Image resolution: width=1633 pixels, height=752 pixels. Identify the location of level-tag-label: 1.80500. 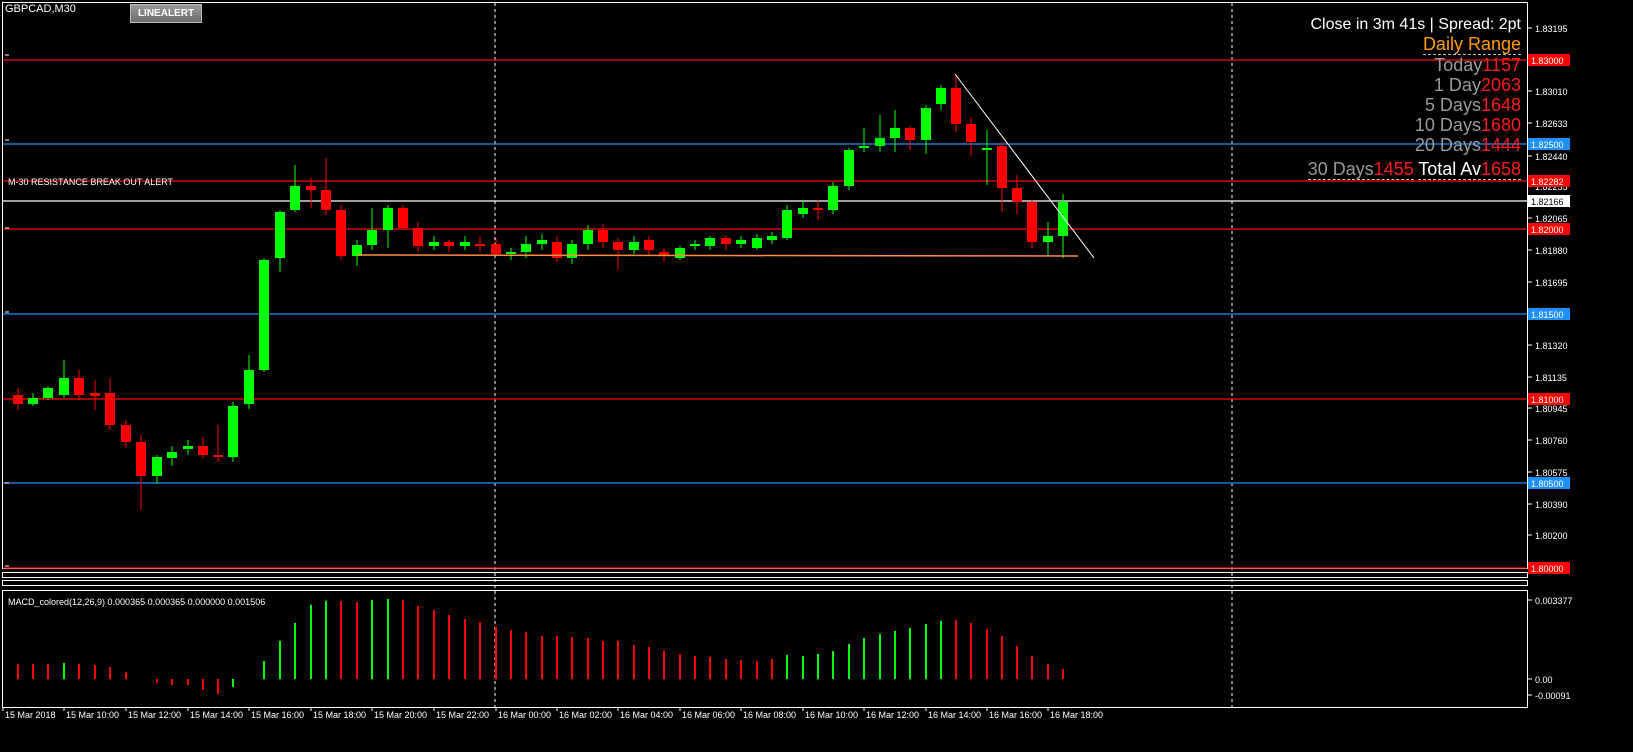
(1547, 484).